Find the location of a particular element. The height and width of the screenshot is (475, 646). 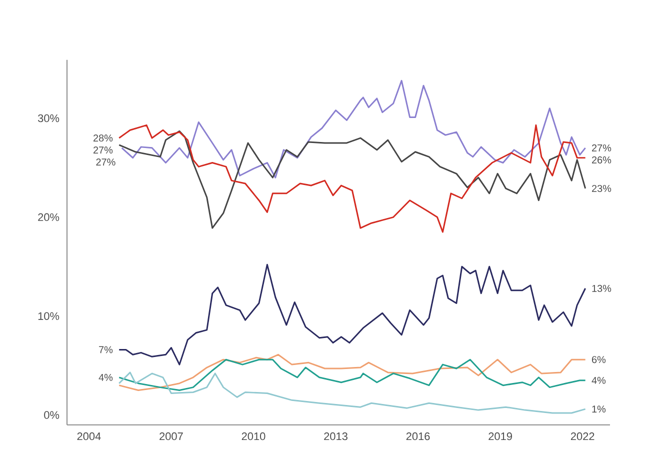

x-tick-label: 2007 is located at coordinates (171, 436).